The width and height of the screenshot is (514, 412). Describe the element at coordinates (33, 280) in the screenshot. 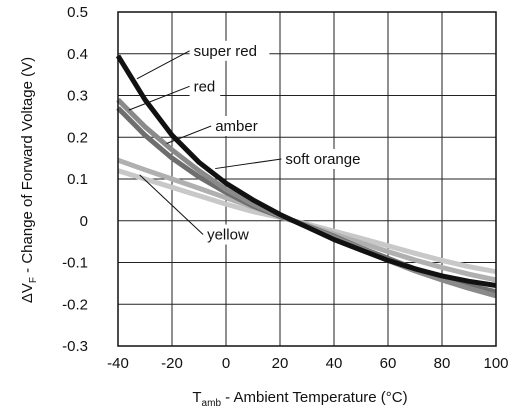

I see `y-axis-label-sub: F` at that location.